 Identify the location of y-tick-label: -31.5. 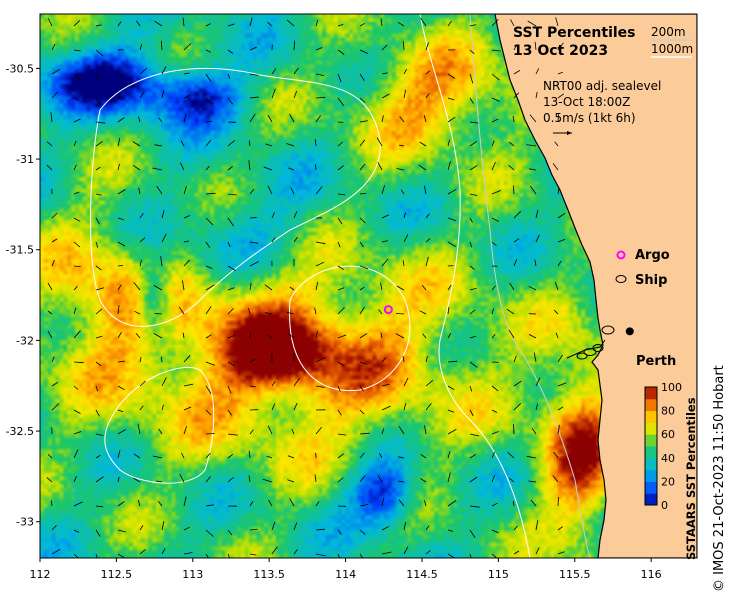
(20, 250).